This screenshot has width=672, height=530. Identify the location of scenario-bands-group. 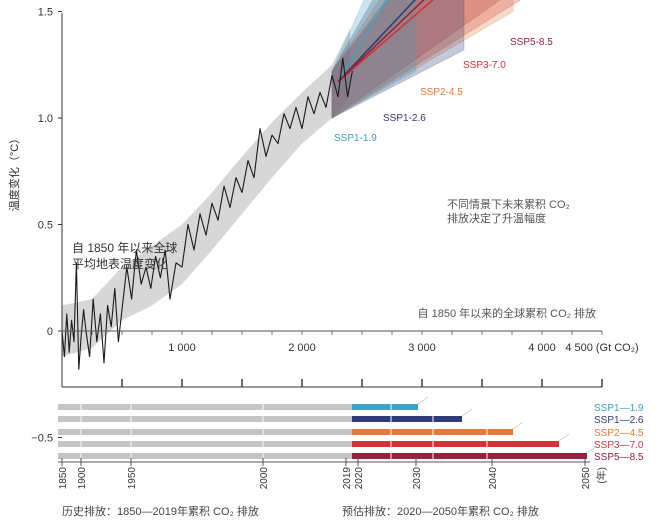
(426, 59).